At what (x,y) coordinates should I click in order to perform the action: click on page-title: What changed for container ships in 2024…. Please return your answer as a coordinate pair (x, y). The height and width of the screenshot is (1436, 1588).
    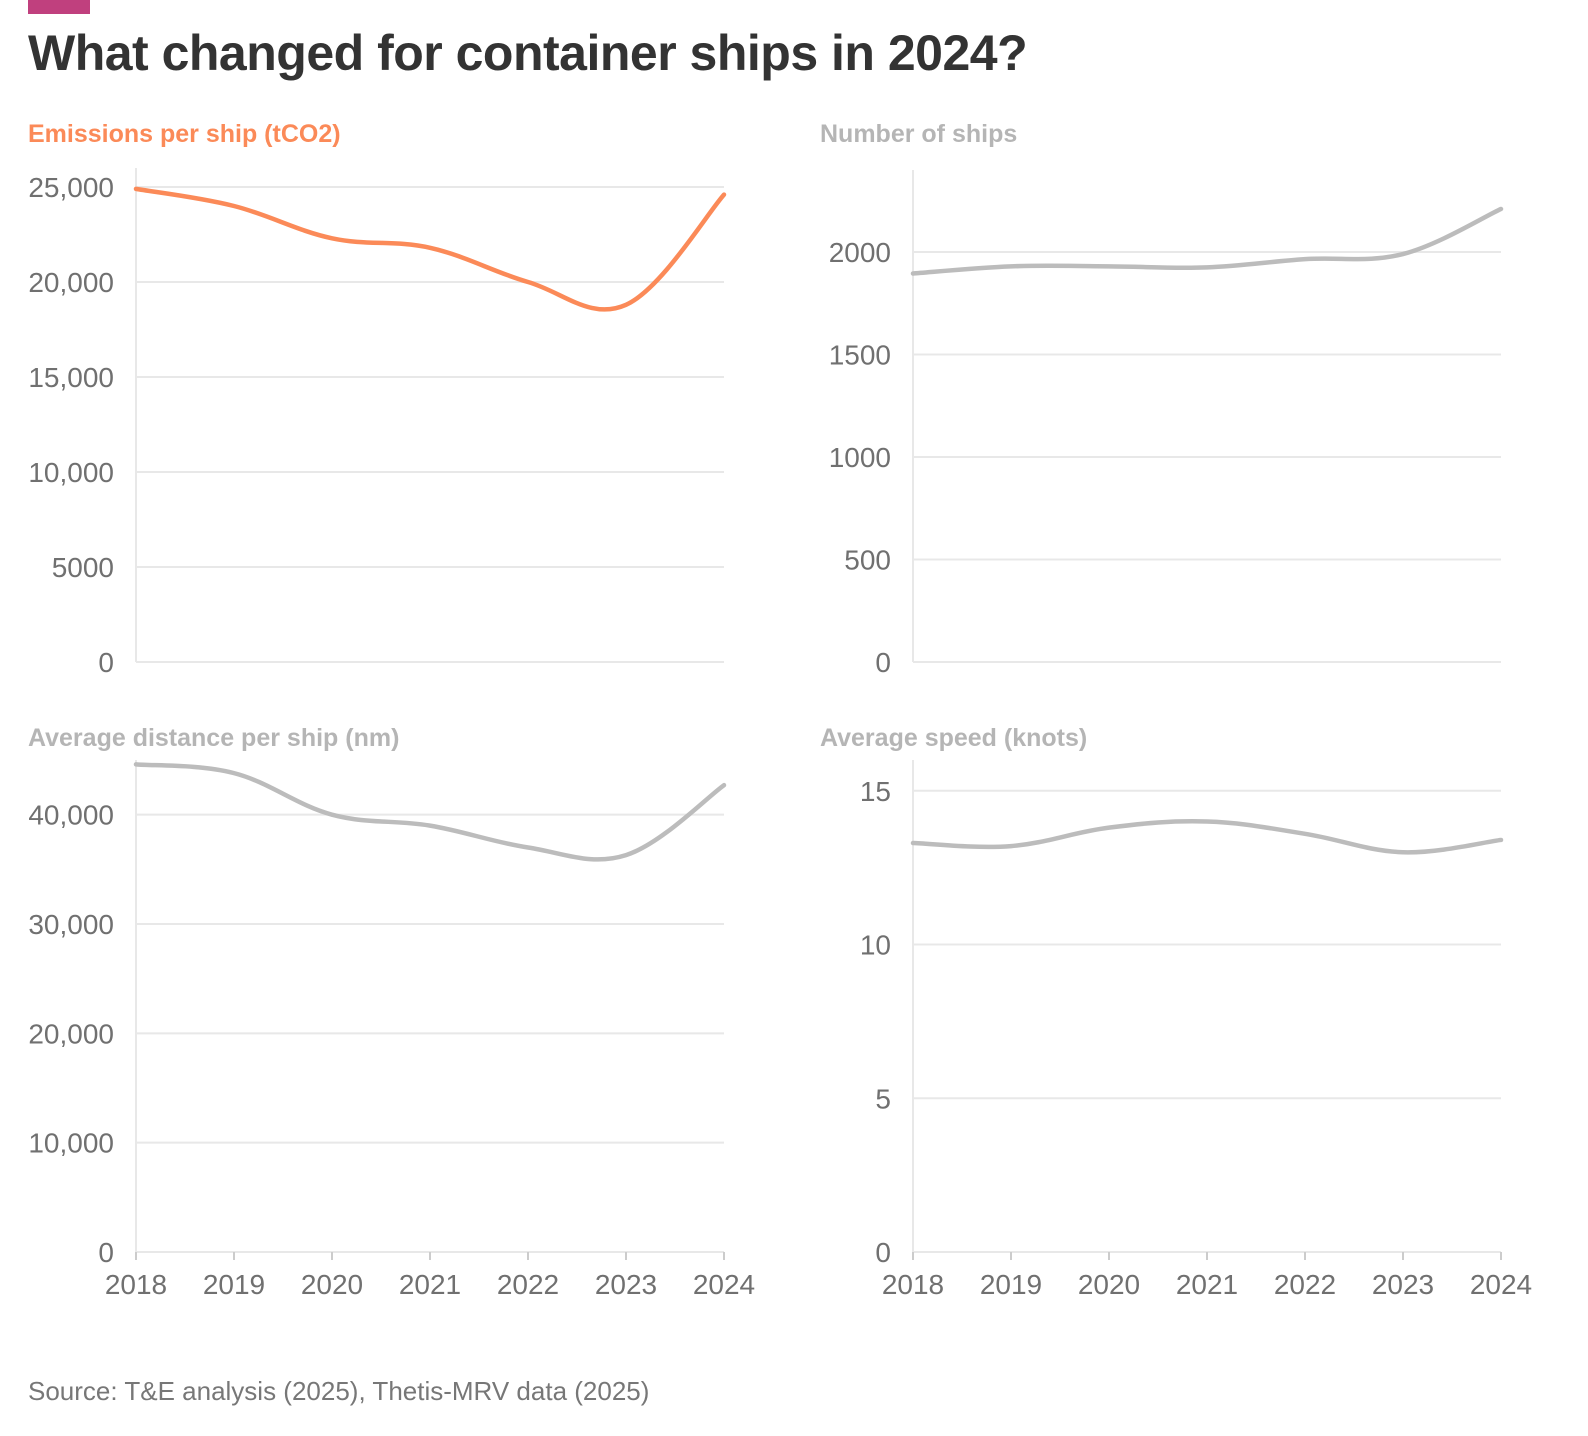
    Looking at the image, I should click on (528, 53).